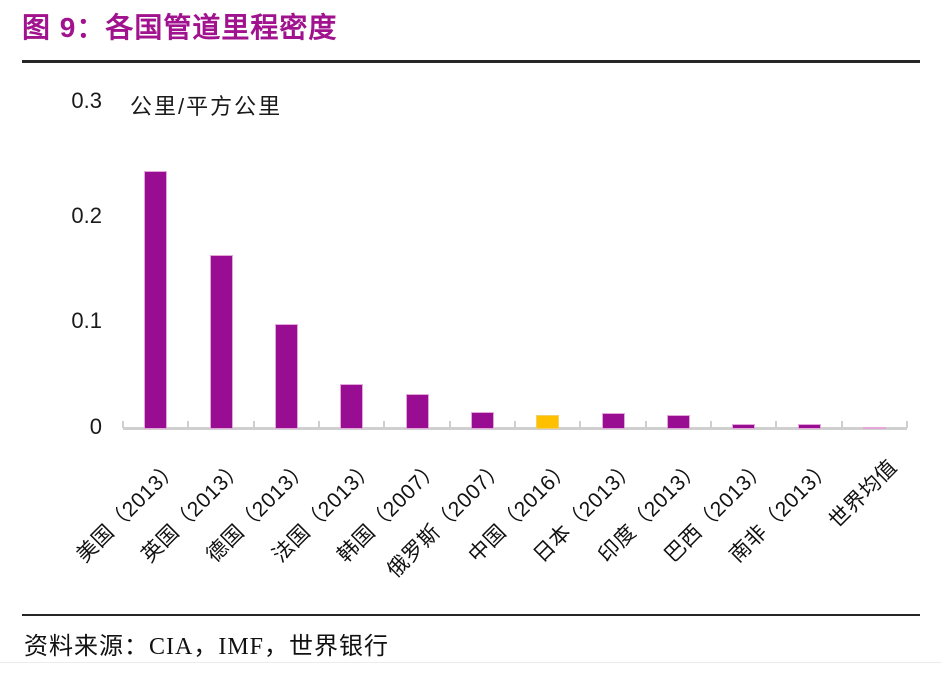 The width and height of the screenshot is (942, 675). Describe the element at coordinates (471, 662) in the screenshot. I see `bottom-border-line` at that location.